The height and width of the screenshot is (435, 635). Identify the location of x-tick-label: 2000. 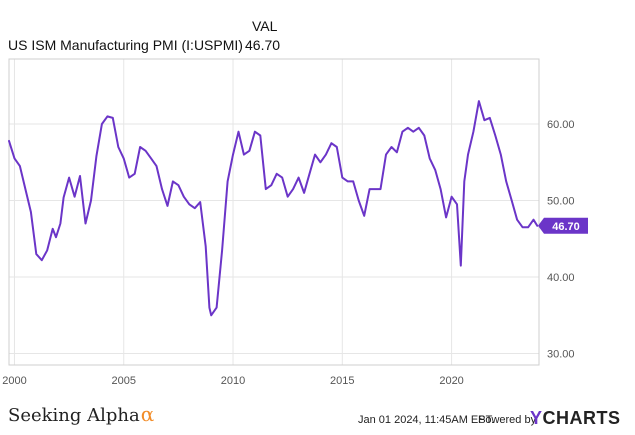
(14, 381).